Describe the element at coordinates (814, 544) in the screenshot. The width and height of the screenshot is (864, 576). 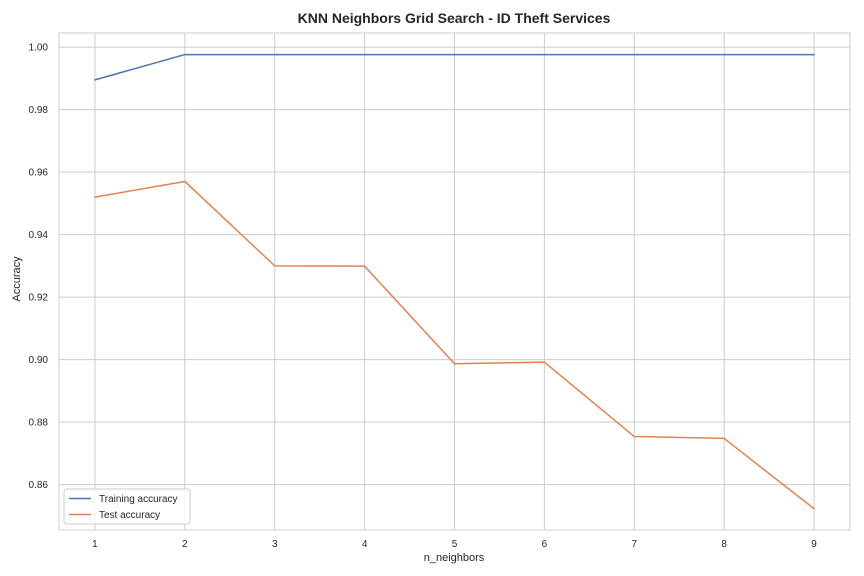
I see `x-tick-label: 9` at that location.